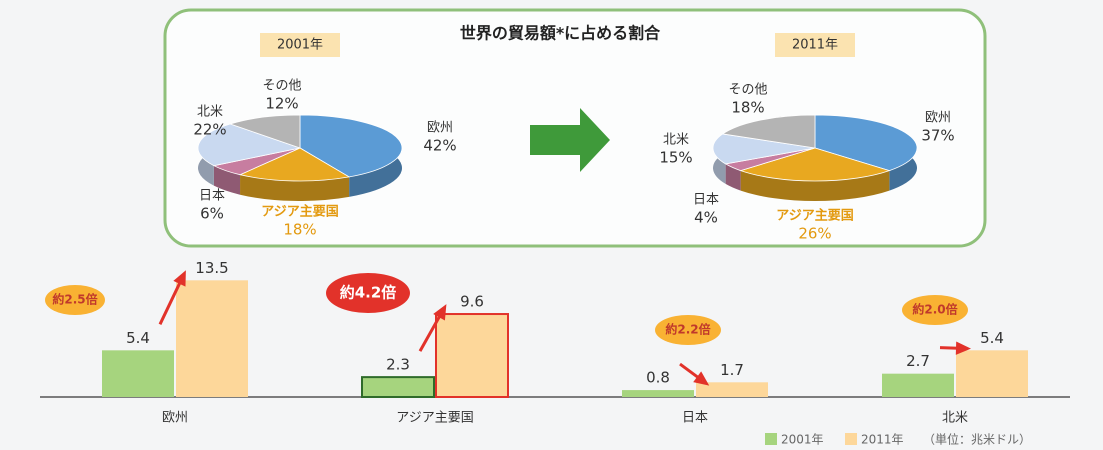 The image size is (1103, 450). What do you see at coordinates (658, 378) in the screenshot?
I see `bar-value-label: 0.8` at bounding box center [658, 378].